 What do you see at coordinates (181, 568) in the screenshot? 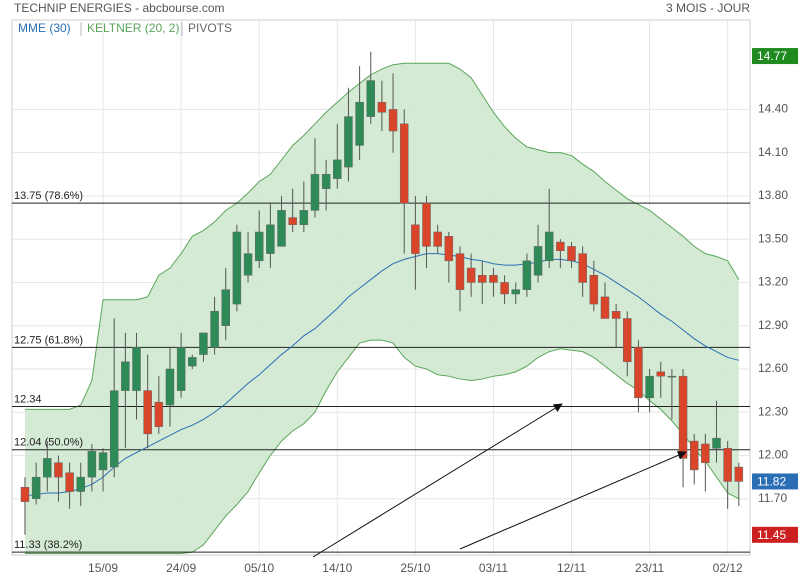
I see `x-tick-label: 24/09` at bounding box center [181, 568].